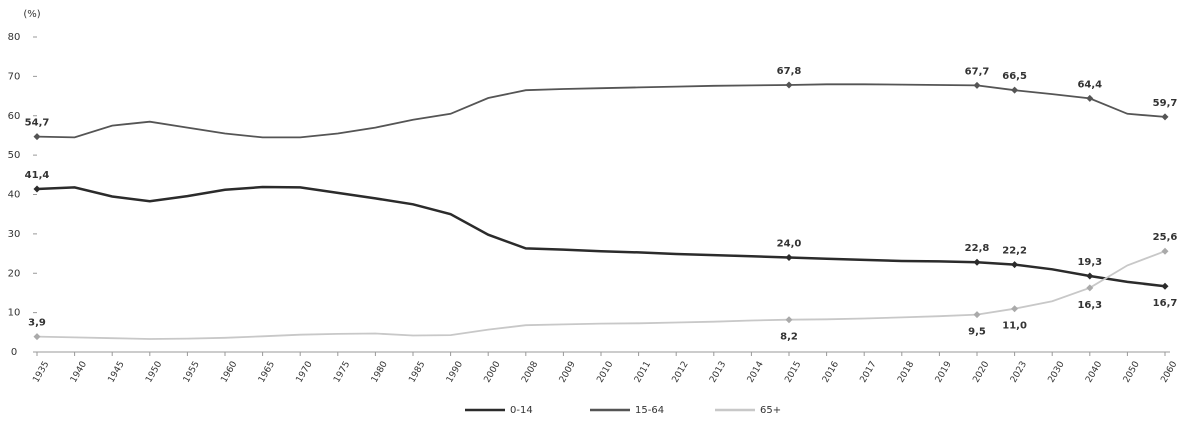 The image size is (1196, 429). What do you see at coordinates (37, 323) in the screenshot?
I see `value-label: 3,9` at bounding box center [37, 323].